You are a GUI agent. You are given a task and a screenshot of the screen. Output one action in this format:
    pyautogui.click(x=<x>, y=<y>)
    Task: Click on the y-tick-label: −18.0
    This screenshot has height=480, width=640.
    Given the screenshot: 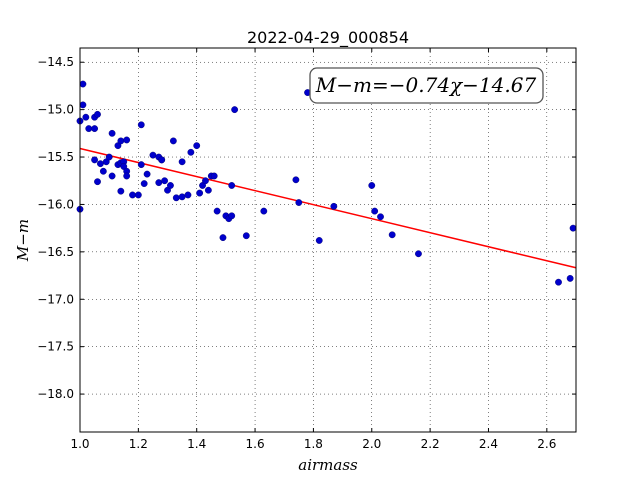 What is the action you would take?
    pyautogui.click(x=55, y=394)
    